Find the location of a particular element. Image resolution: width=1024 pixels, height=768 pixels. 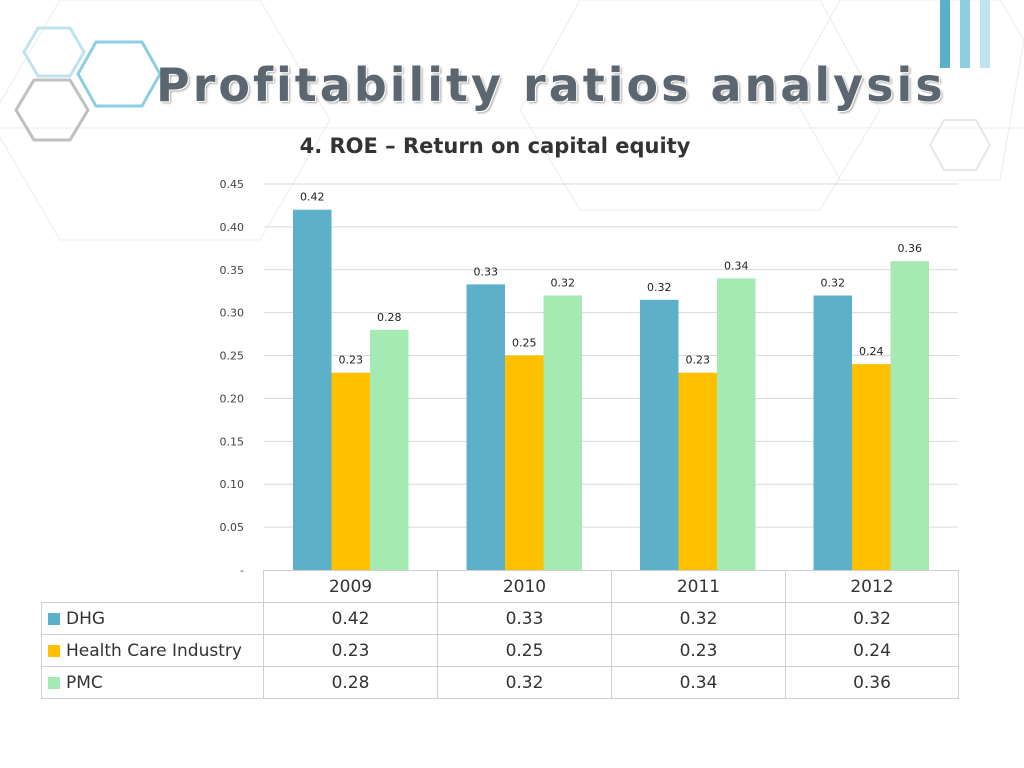

data-label: 0.24 is located at coordinates (871, 351).